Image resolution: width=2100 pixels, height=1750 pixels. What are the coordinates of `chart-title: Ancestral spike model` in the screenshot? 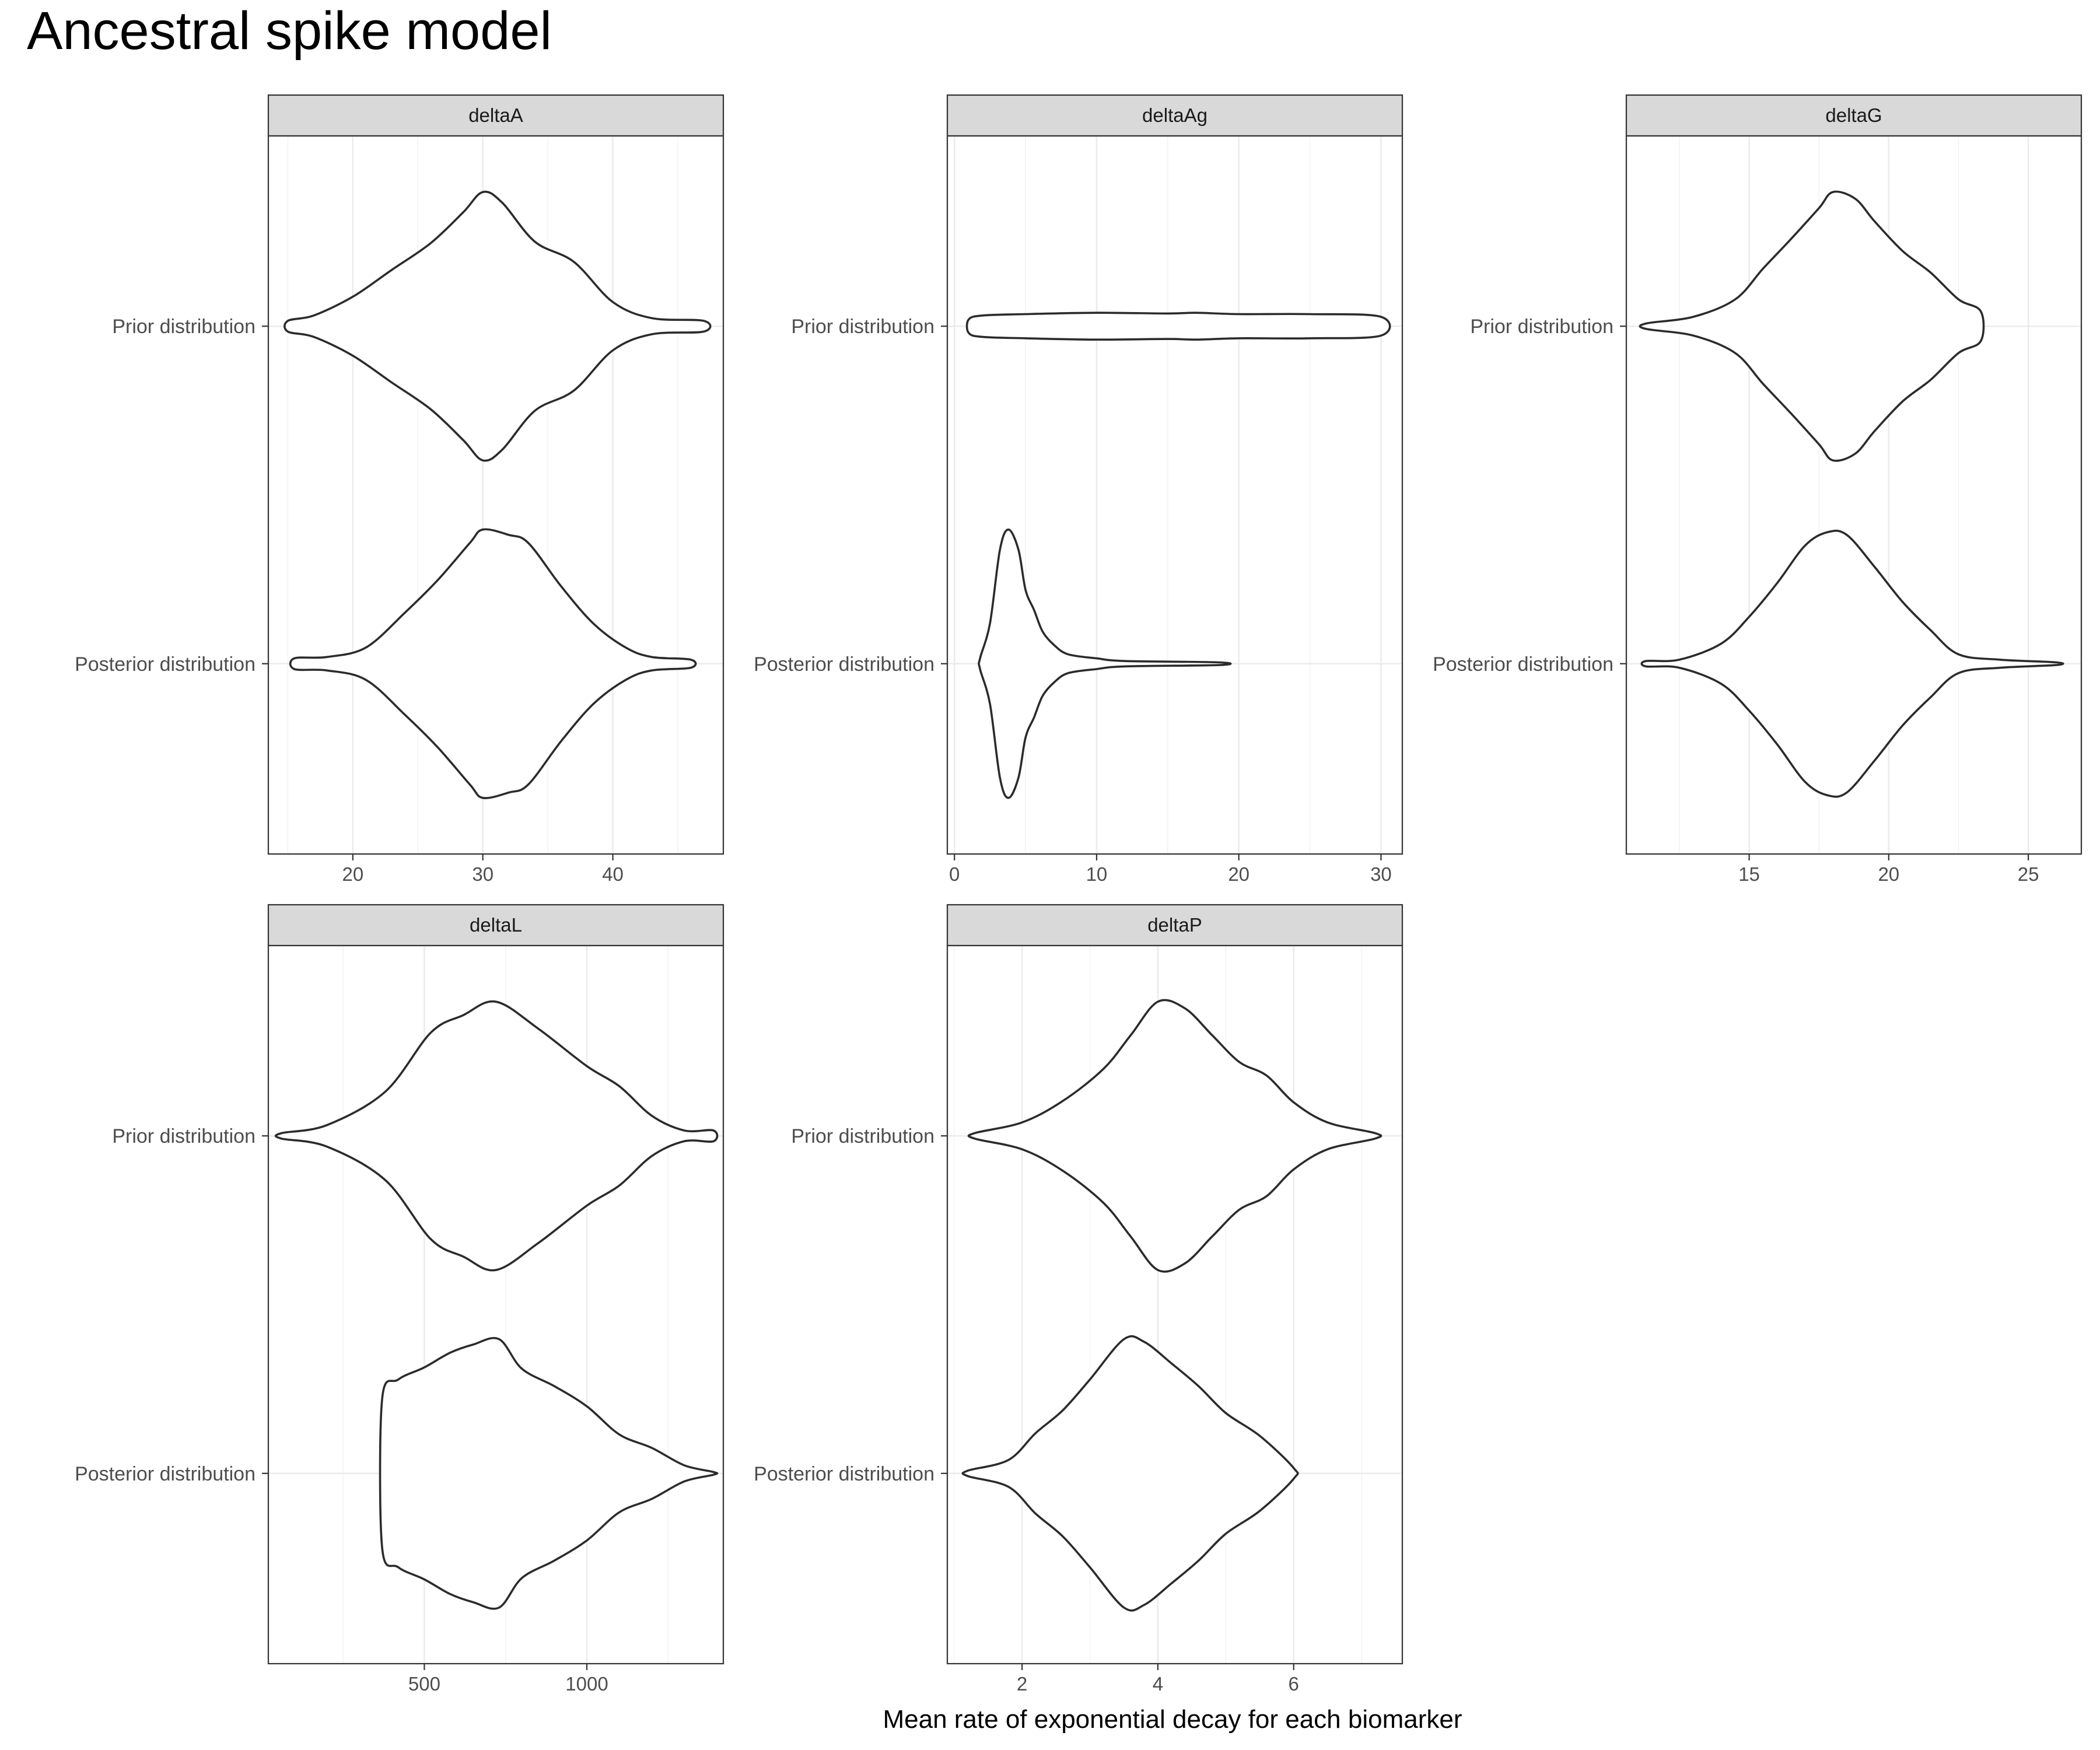 It's located at (289, 31).